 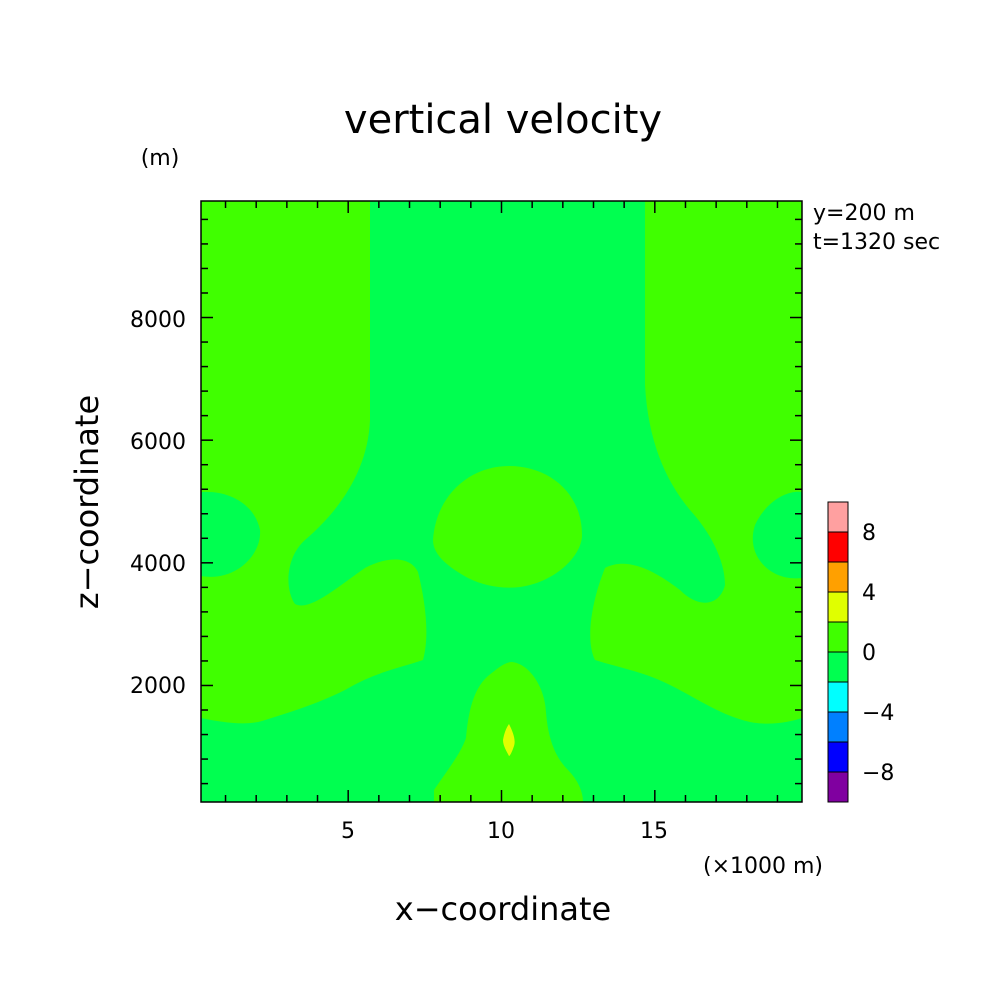 I want to click on x-tick-label: 10, so click(x=501, y=831).